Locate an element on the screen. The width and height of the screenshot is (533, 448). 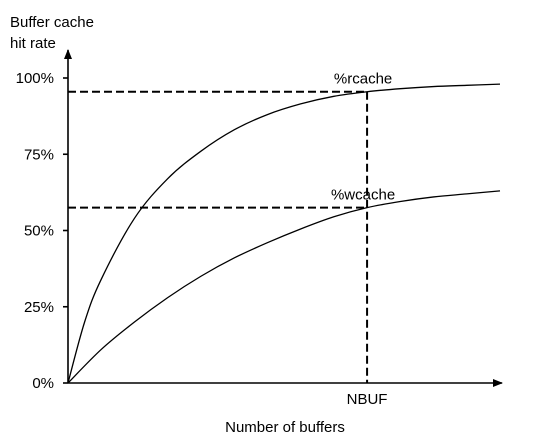
series-labels: %rcache %wcache is located at coordinates (363, 137).